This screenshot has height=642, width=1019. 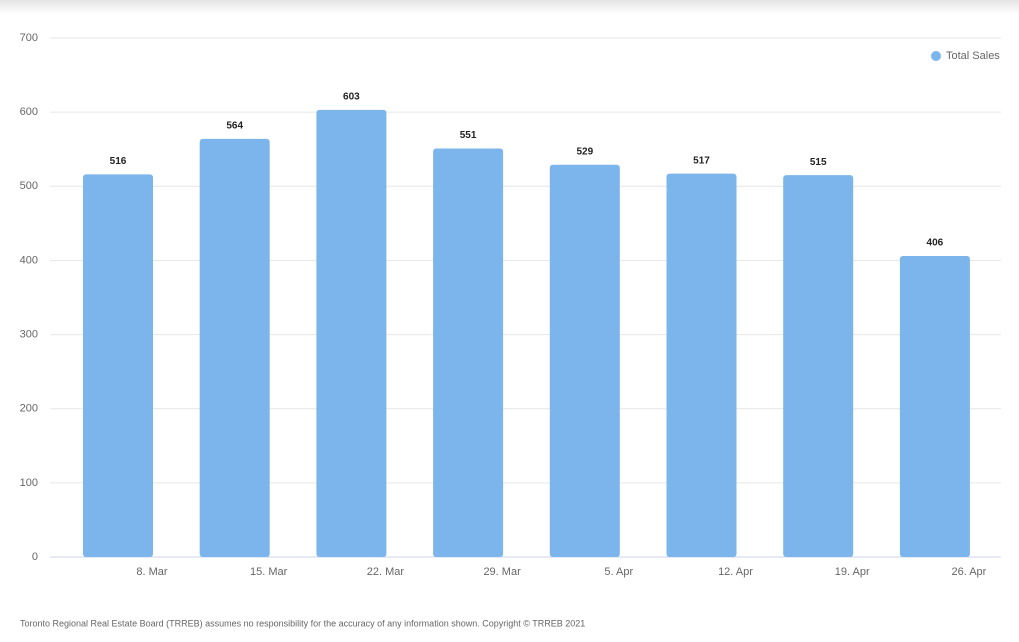 What do you see at coordinates (351, 97) in the screenshot?
I see `value-label: 603` at bounding box center [351, 97].